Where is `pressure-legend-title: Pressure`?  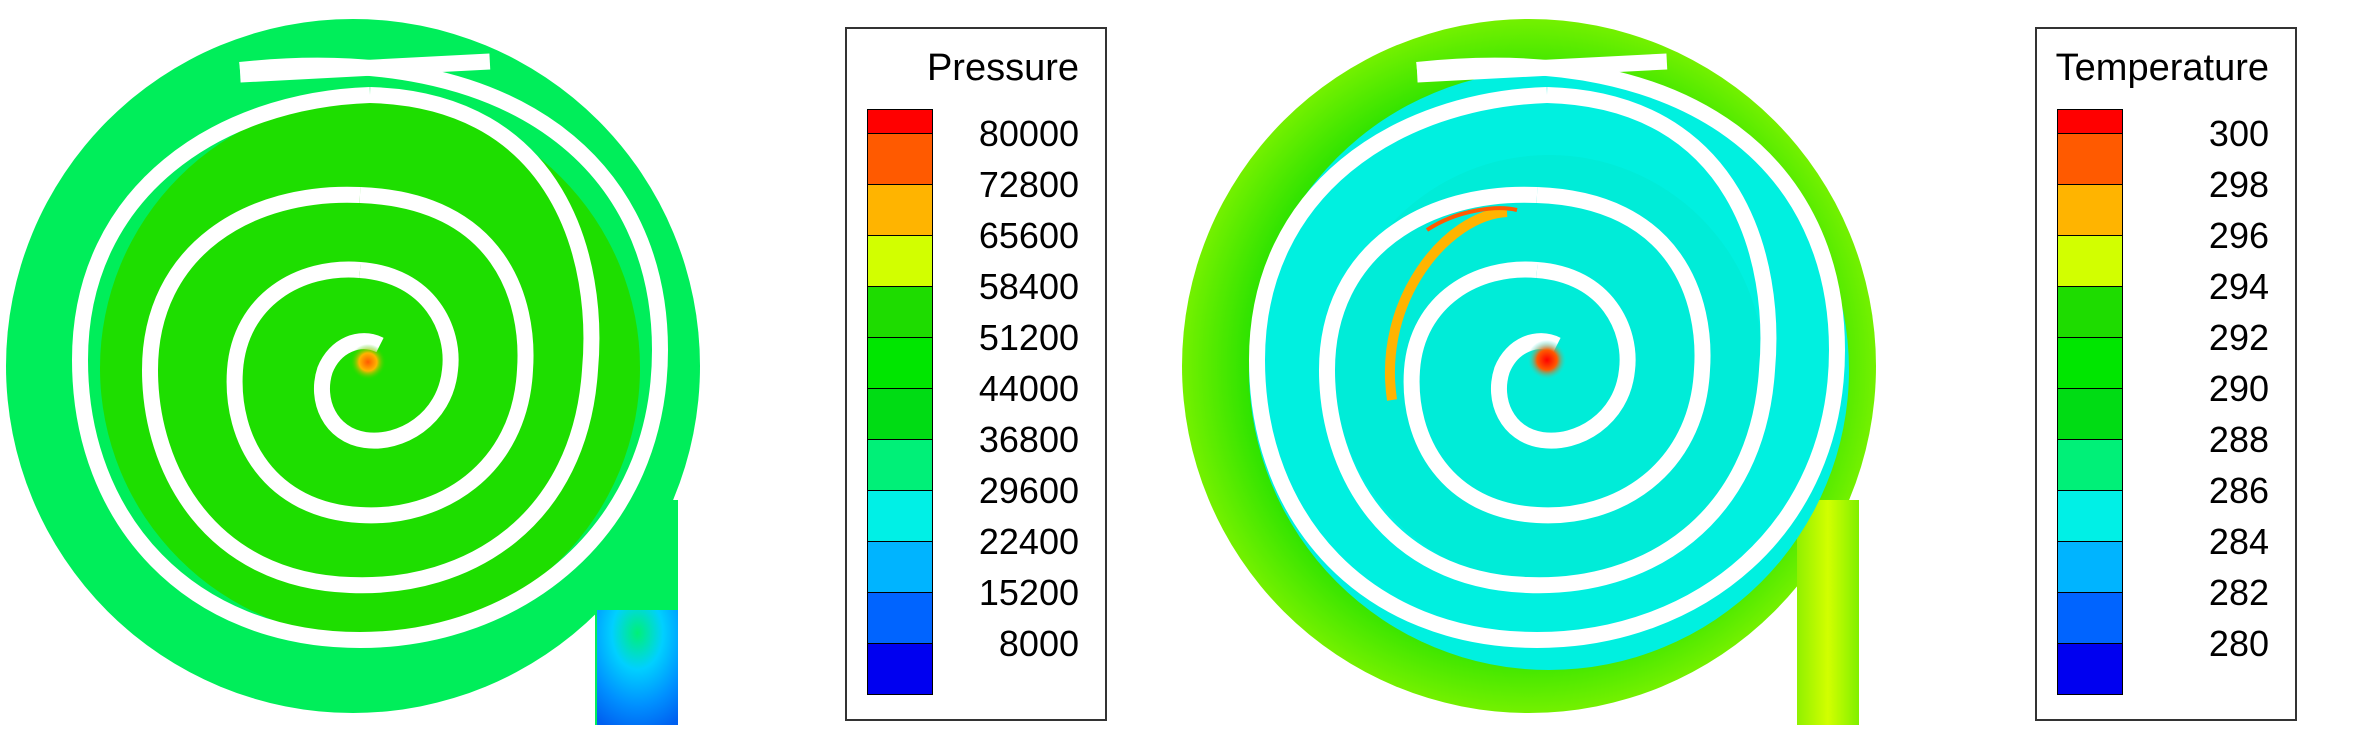
pressure-legend-title: Pressure is located at coordinates (1002, 68).